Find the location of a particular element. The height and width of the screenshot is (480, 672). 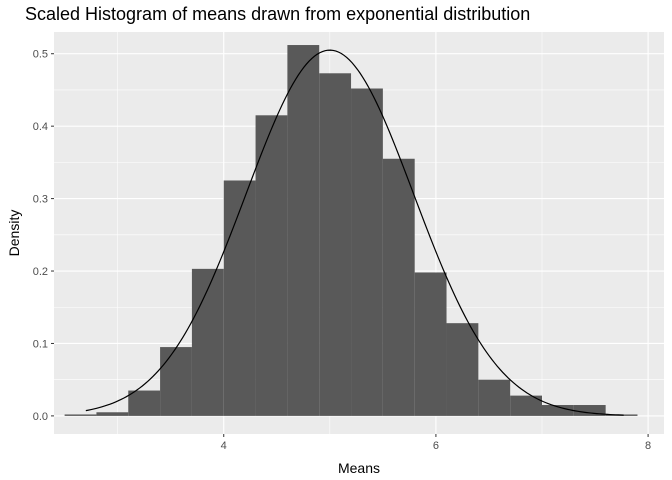

y-tick-label: 0.4 is located at coordinates (40, 127).